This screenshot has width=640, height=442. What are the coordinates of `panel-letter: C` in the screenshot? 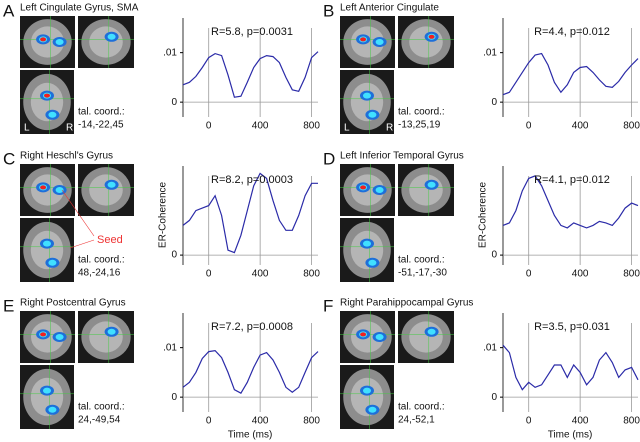 It's located at (9, 158).